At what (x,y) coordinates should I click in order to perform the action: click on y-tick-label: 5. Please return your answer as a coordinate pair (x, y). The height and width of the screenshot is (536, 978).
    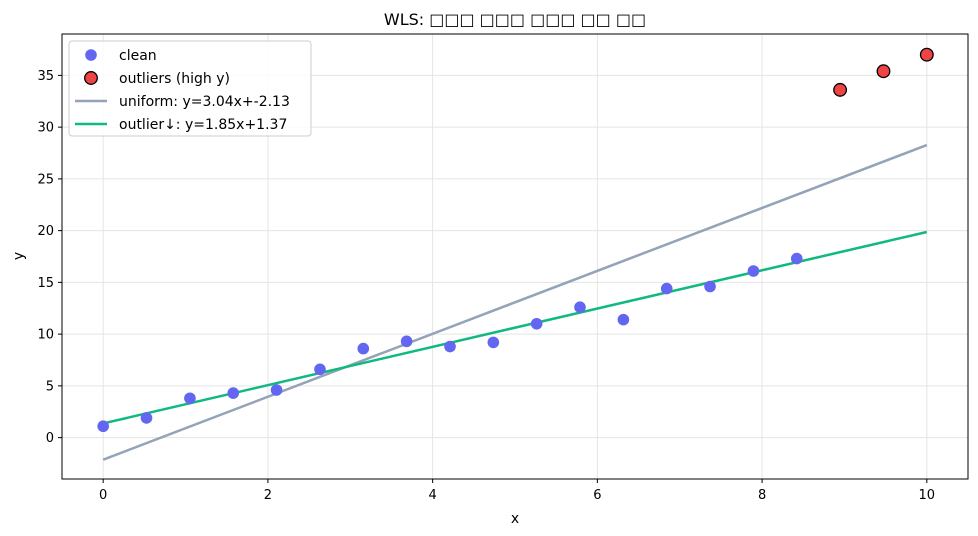
    Looking at the image, I should click on (50, 386).